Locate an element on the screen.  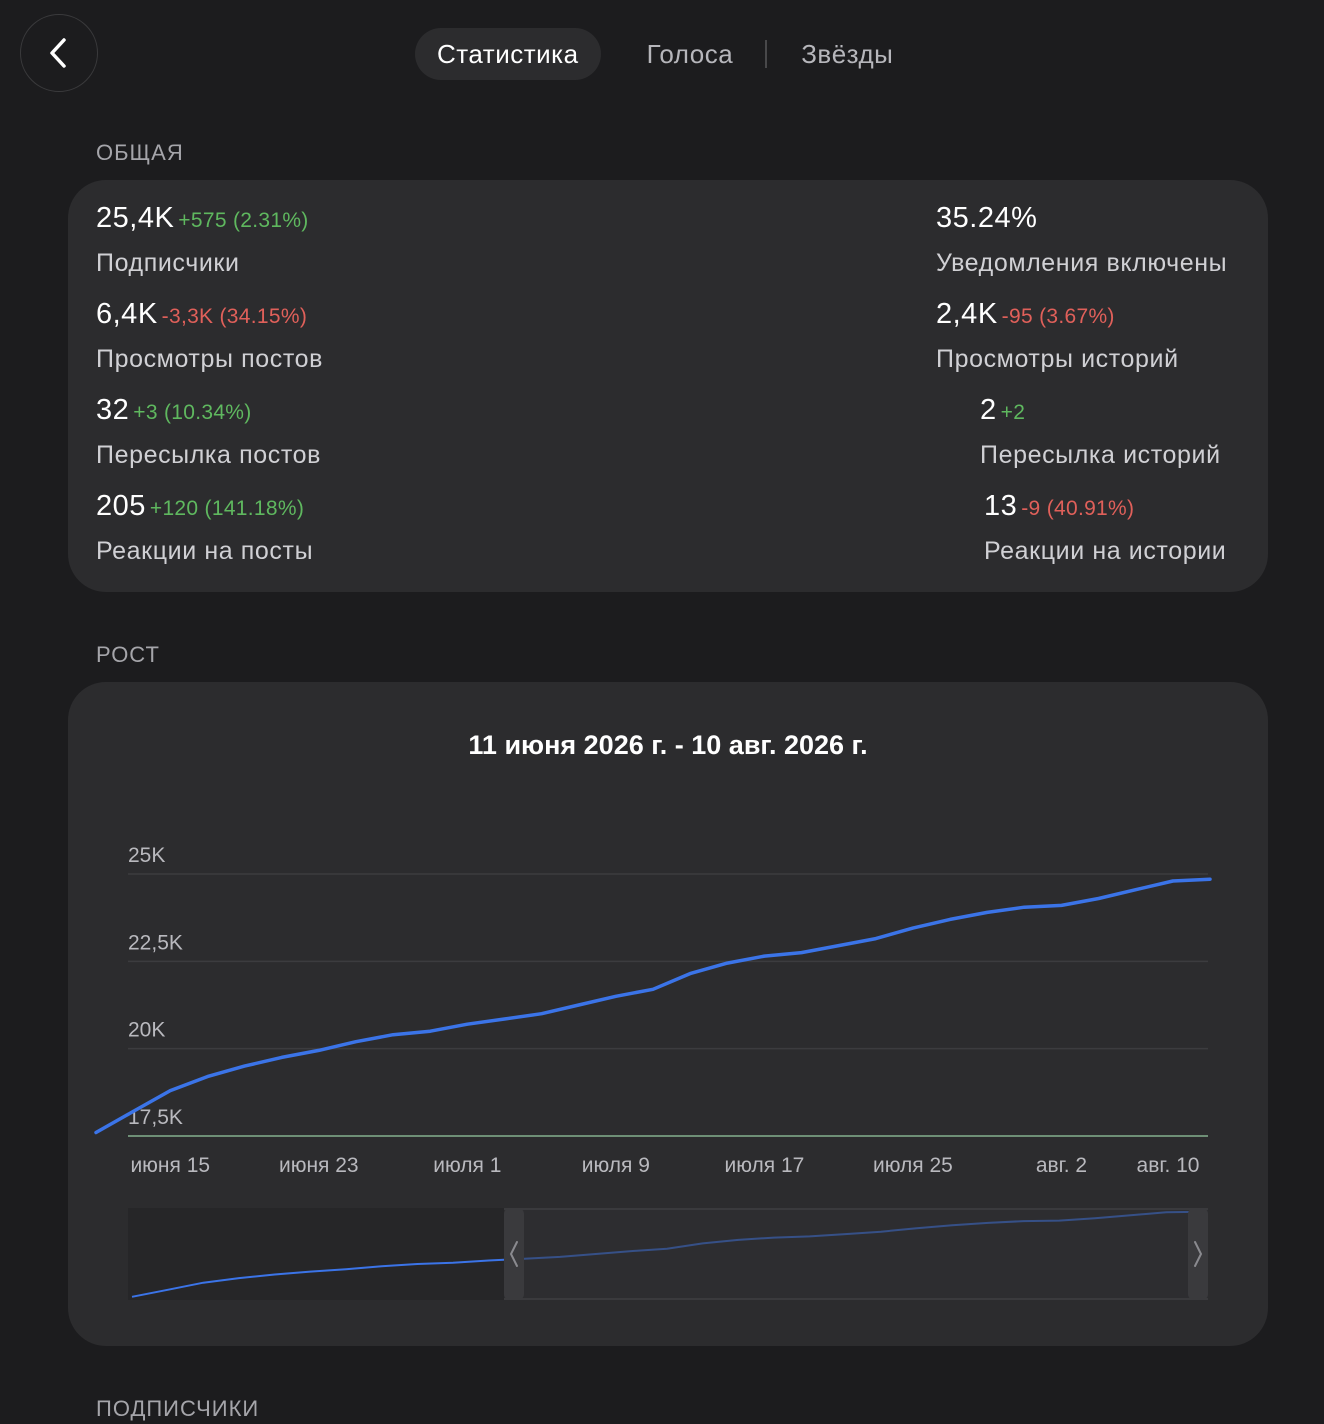
section-title-subscribers: ПОДПИСЧИКИ is located at coordinates (178, 1408).